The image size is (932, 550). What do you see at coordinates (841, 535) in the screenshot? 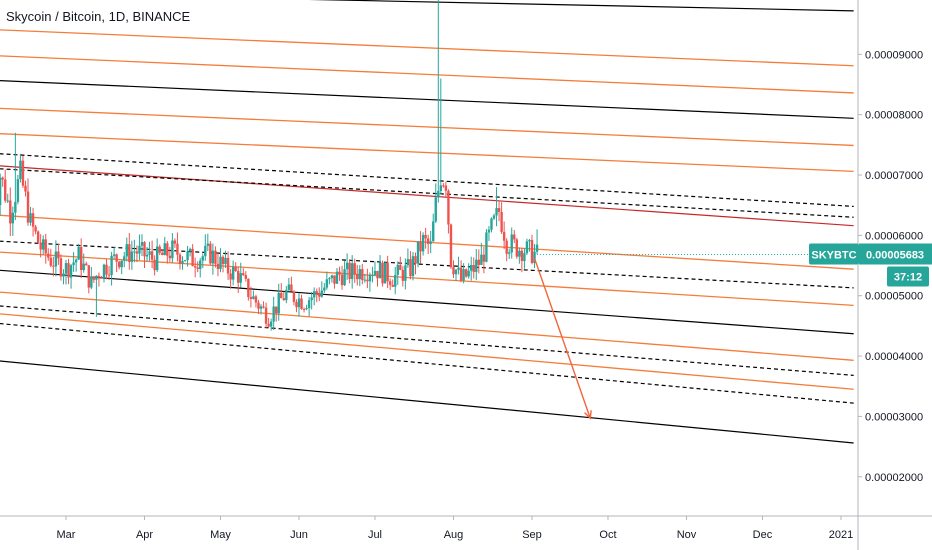
I see `x-tick-label: 2021` at bounding box center [841, 535].